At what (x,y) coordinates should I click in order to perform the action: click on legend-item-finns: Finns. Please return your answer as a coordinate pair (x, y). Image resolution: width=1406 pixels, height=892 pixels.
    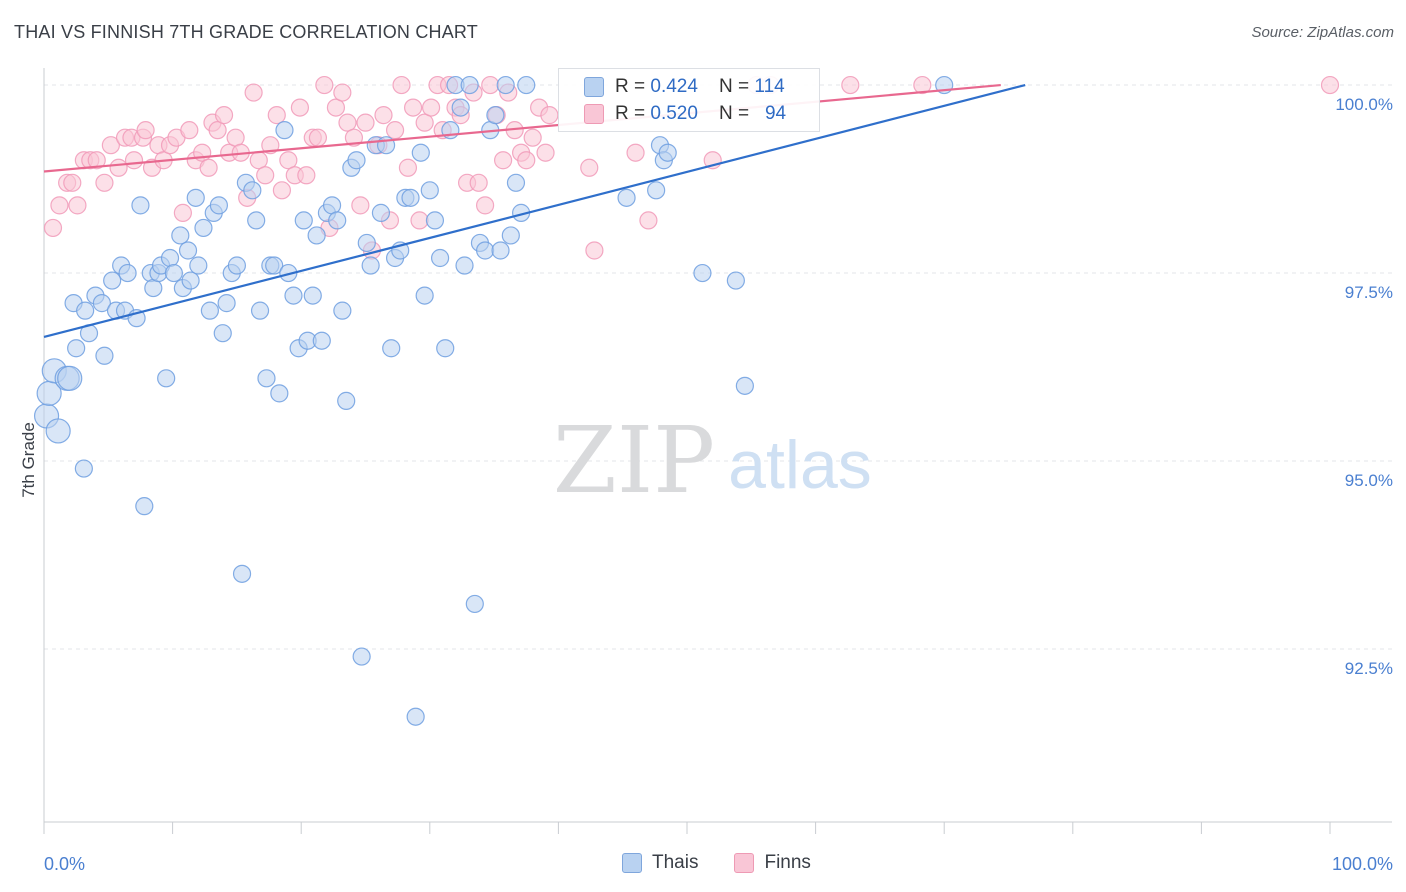
    Looking at the image, I should click on (772, 863).